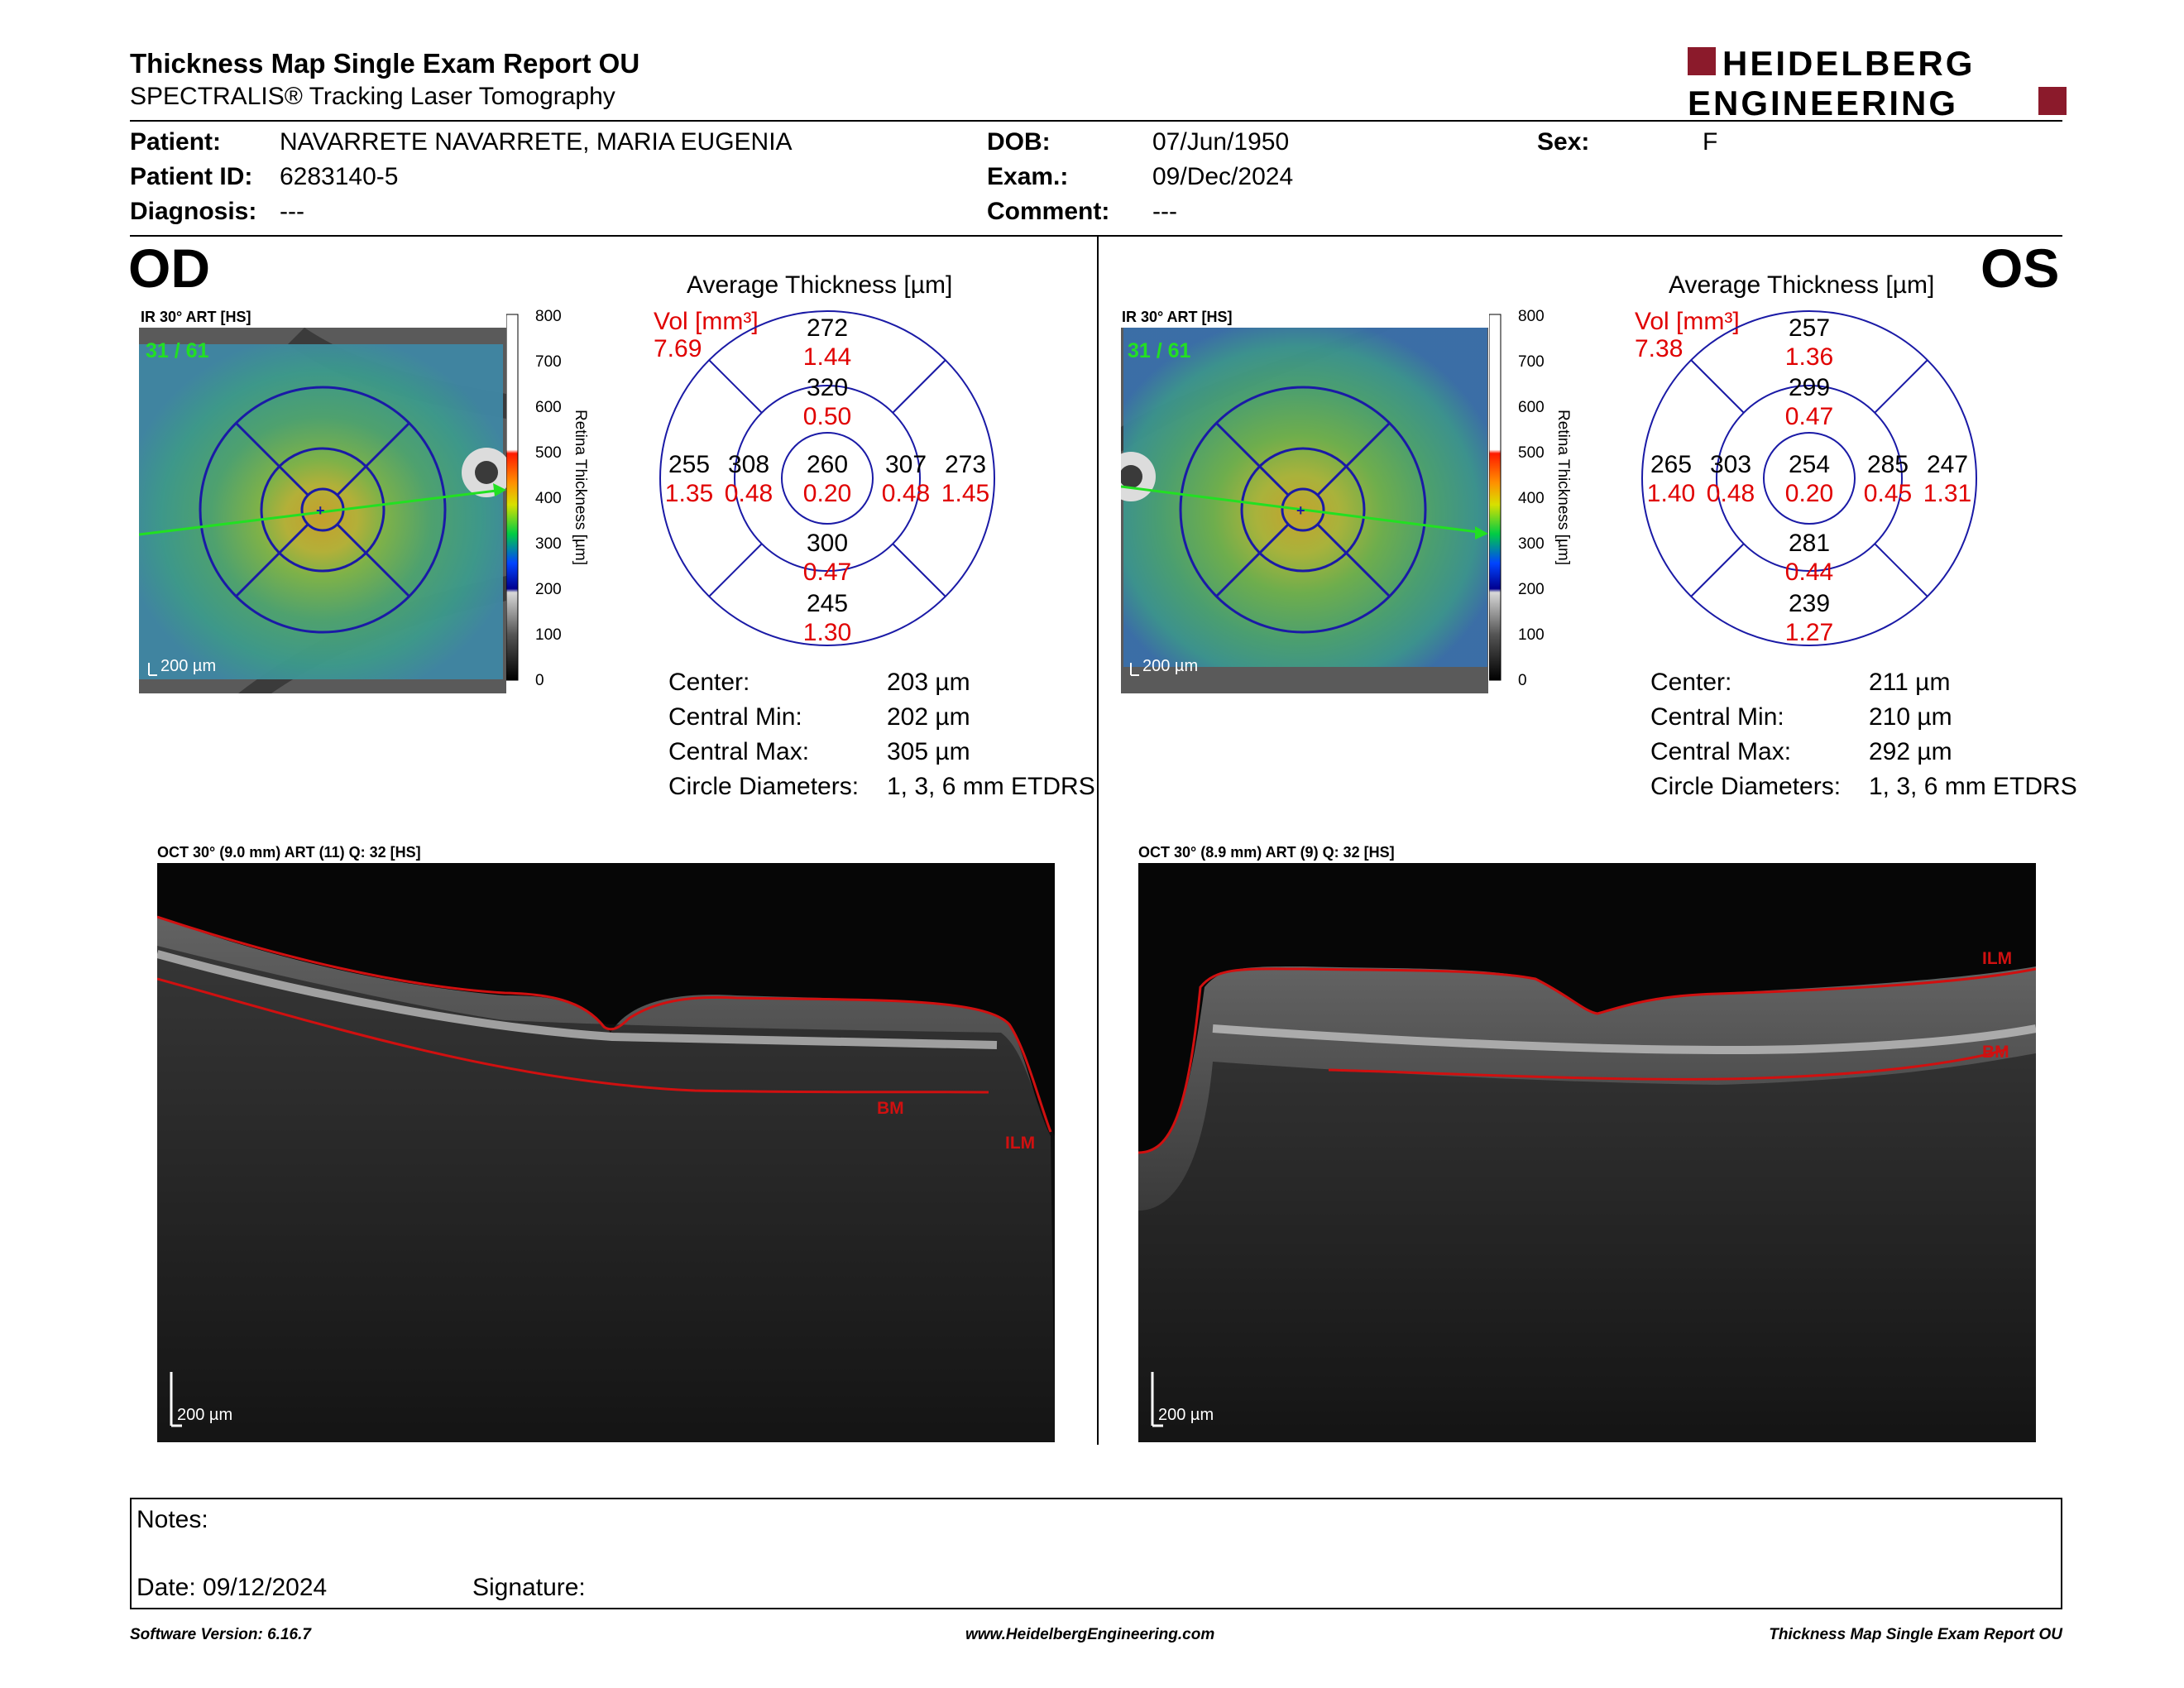 Image resolution: width=2184 pixels, height=1688 pixels. I want to click on os-inner-superior-volume: 0.47, so click(1809, 416).